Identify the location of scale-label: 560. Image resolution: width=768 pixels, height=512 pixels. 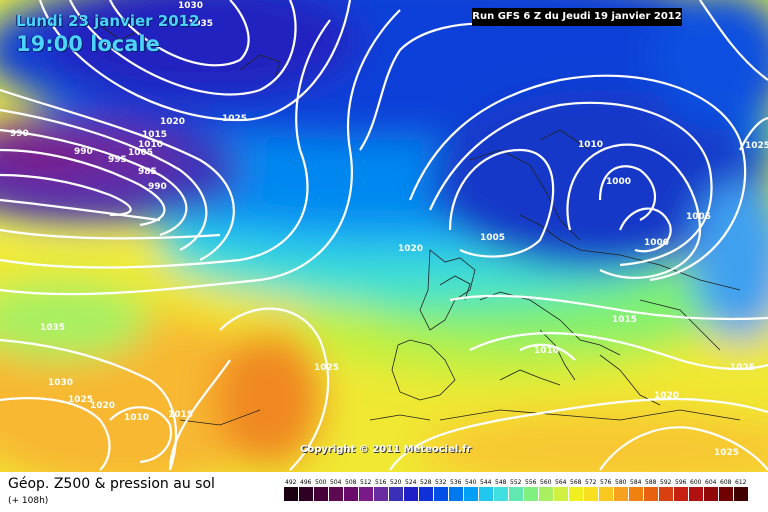
(546, 482).